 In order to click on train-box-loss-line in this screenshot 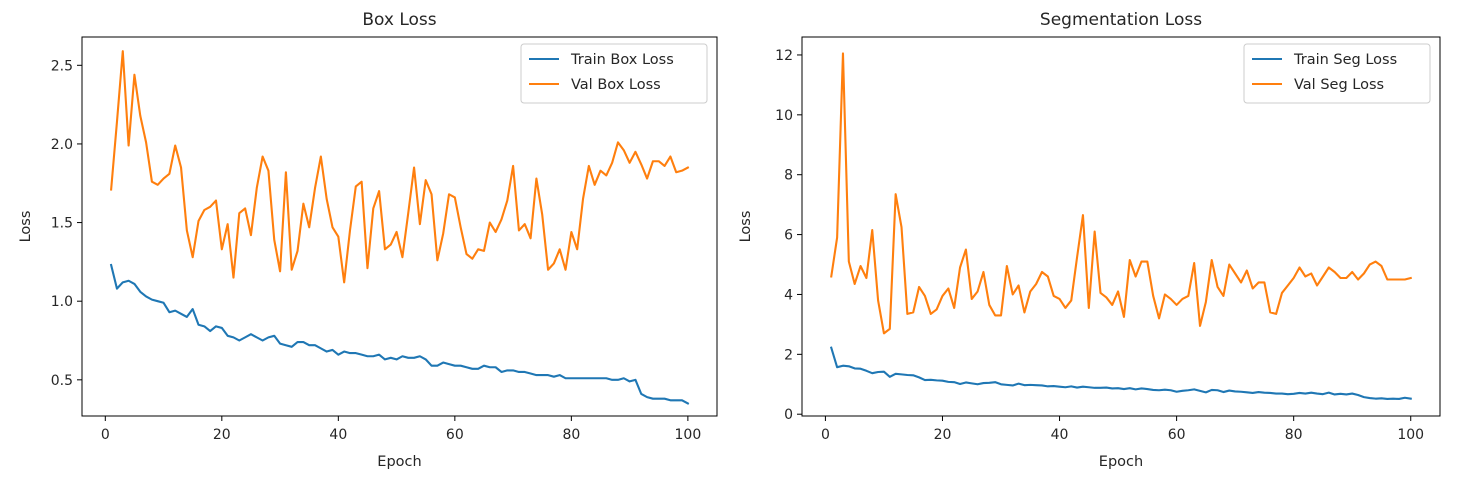, I will do `click(399, 334)`.